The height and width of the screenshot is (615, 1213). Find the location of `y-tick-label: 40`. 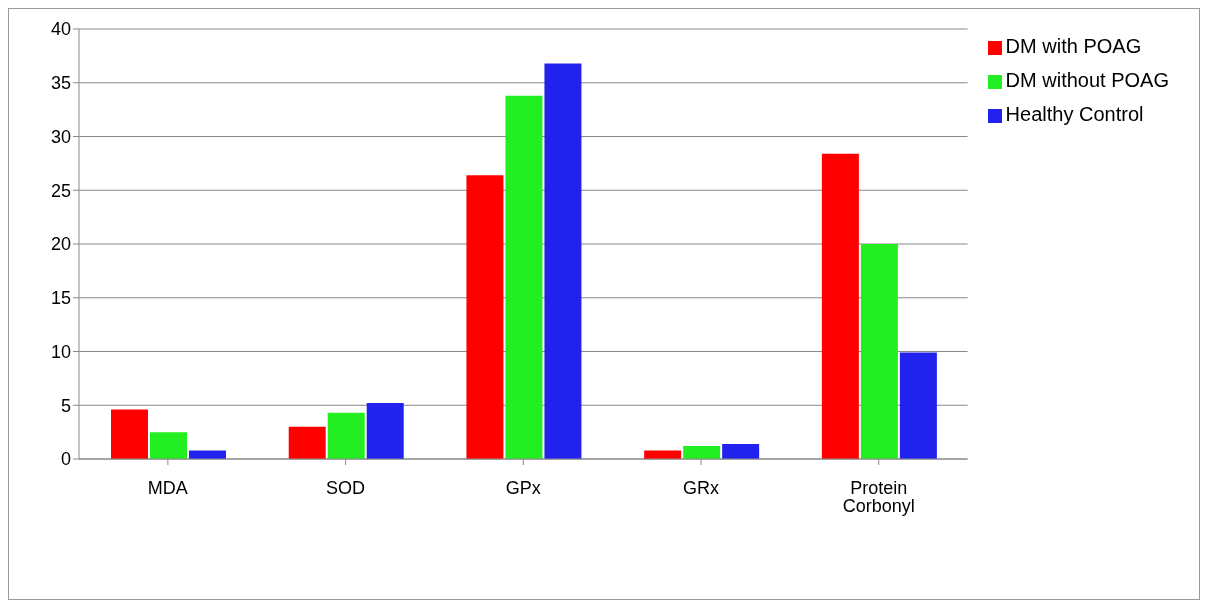

y-tick-label: 40 is located at coordinates (60, 29).